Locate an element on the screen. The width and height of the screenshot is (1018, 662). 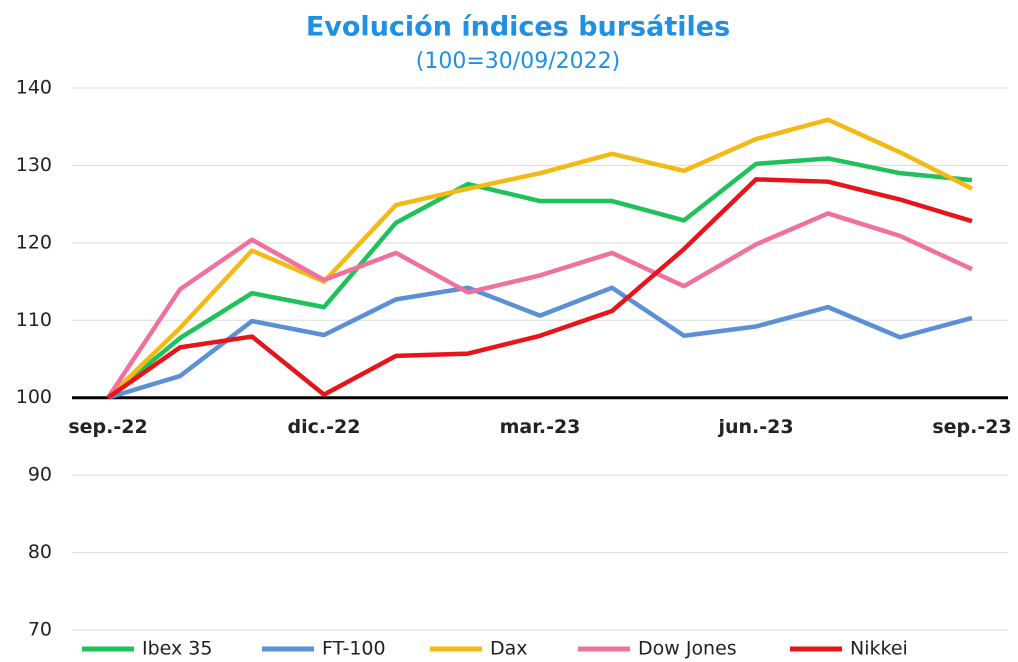
series-line is located at coordinates (540, 342).